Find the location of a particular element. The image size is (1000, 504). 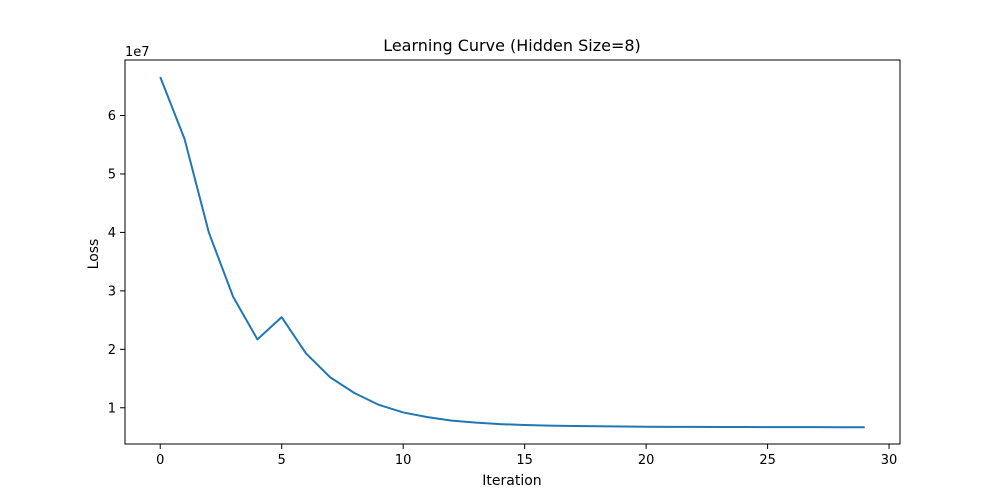

y-tick-label-4: 4 is located at coordinates (112, 233).